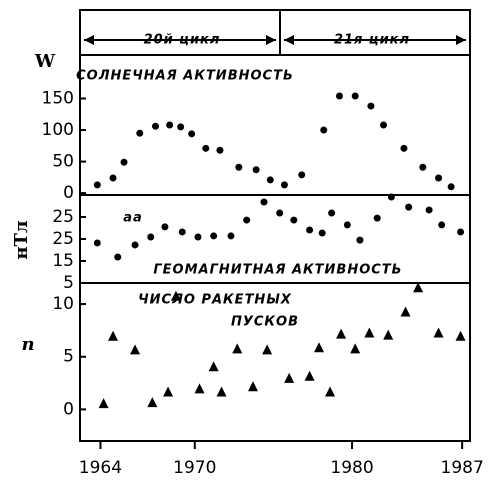 The width and height of the screenshot is (500, 488). Describe the element at coordinates (194, 468) in the screenshot. I see `x-tick-label: 1970` at that location.